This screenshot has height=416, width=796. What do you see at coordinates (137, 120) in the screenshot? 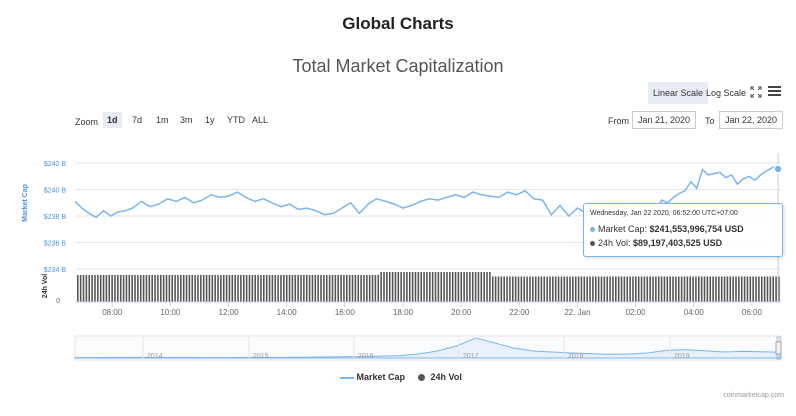
I see `zoom-7d-button: 7d` at bounding box center [137, 120].